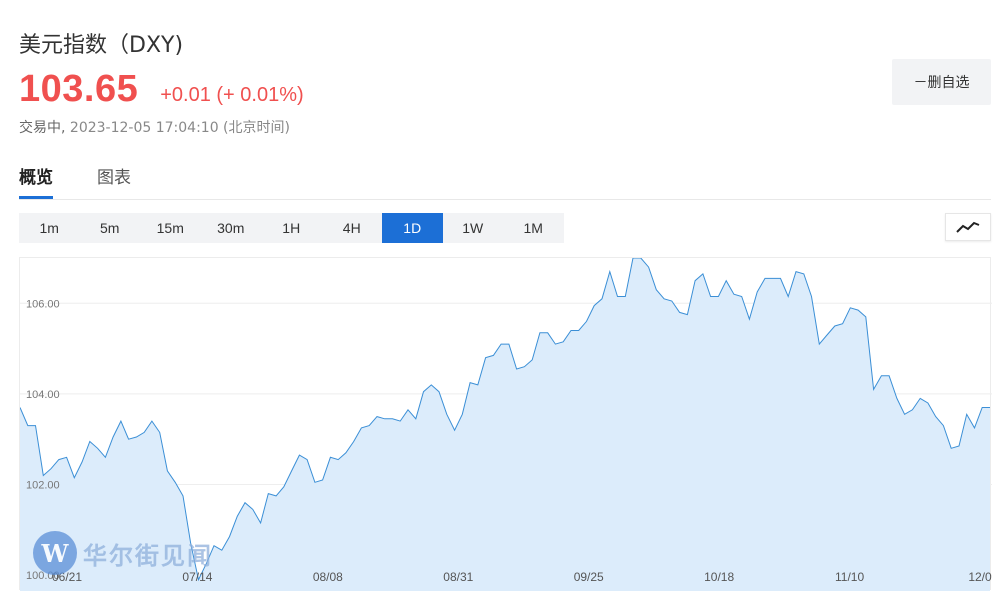 The image size is (1000, 599). I want to click on period-1h: 1H, so click(291, 228).